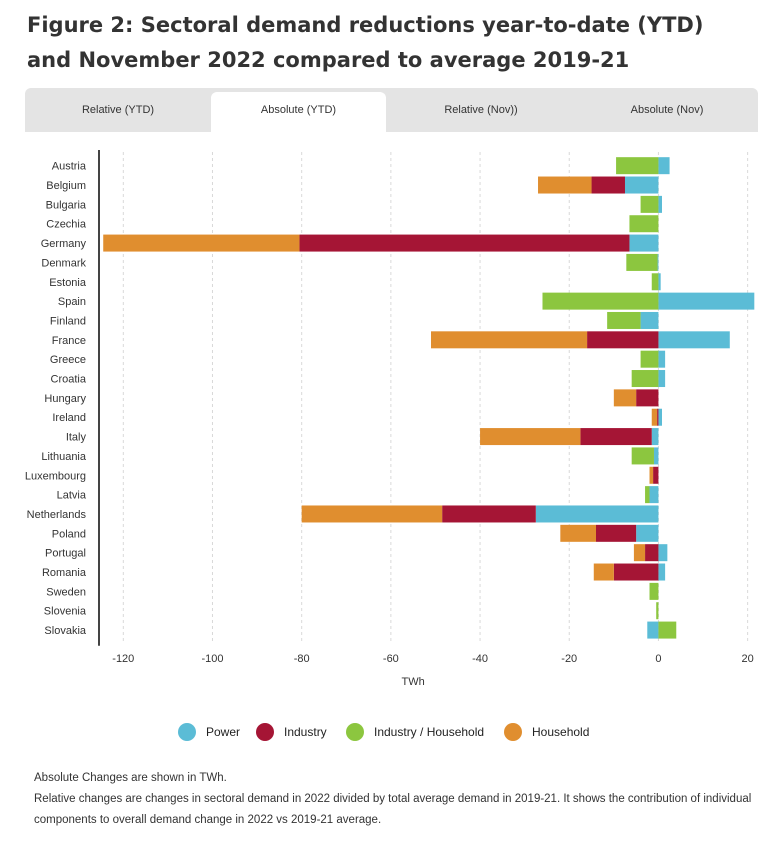 This screenshot has height=848, width=773. I want to click on bar-industry-belgium, so click(608, 185).